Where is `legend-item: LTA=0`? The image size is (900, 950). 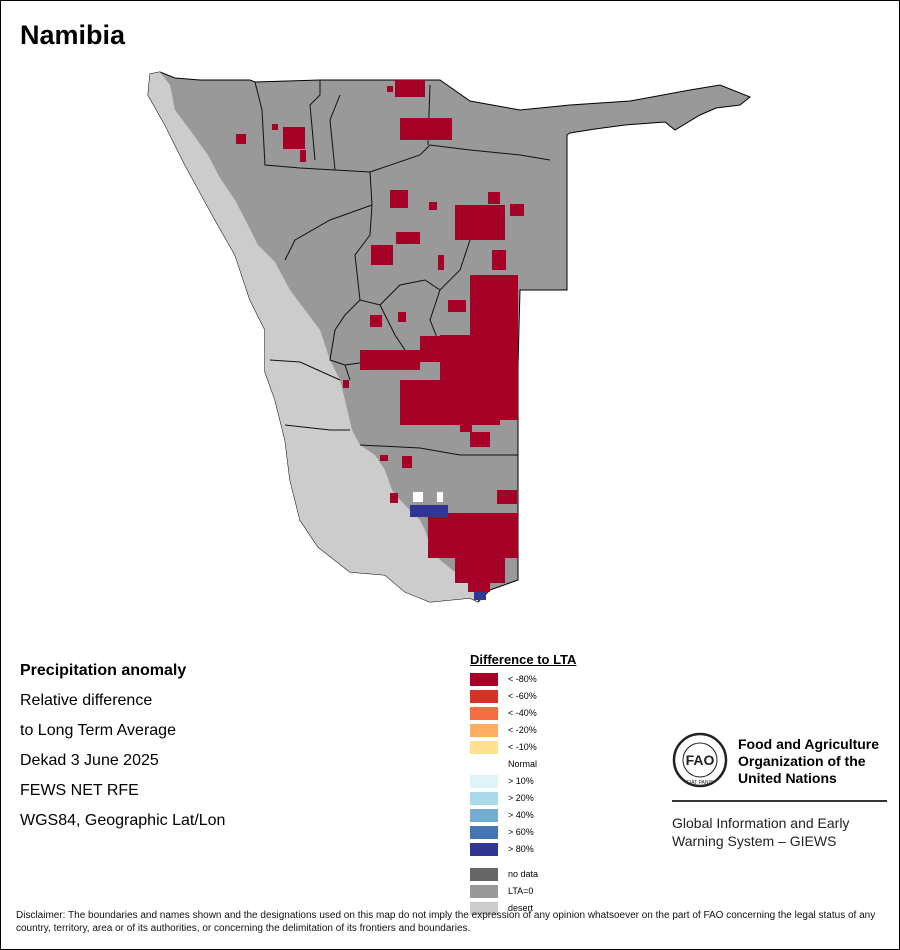
legend-item: LTA=0 is located at coordinates (501, 891).